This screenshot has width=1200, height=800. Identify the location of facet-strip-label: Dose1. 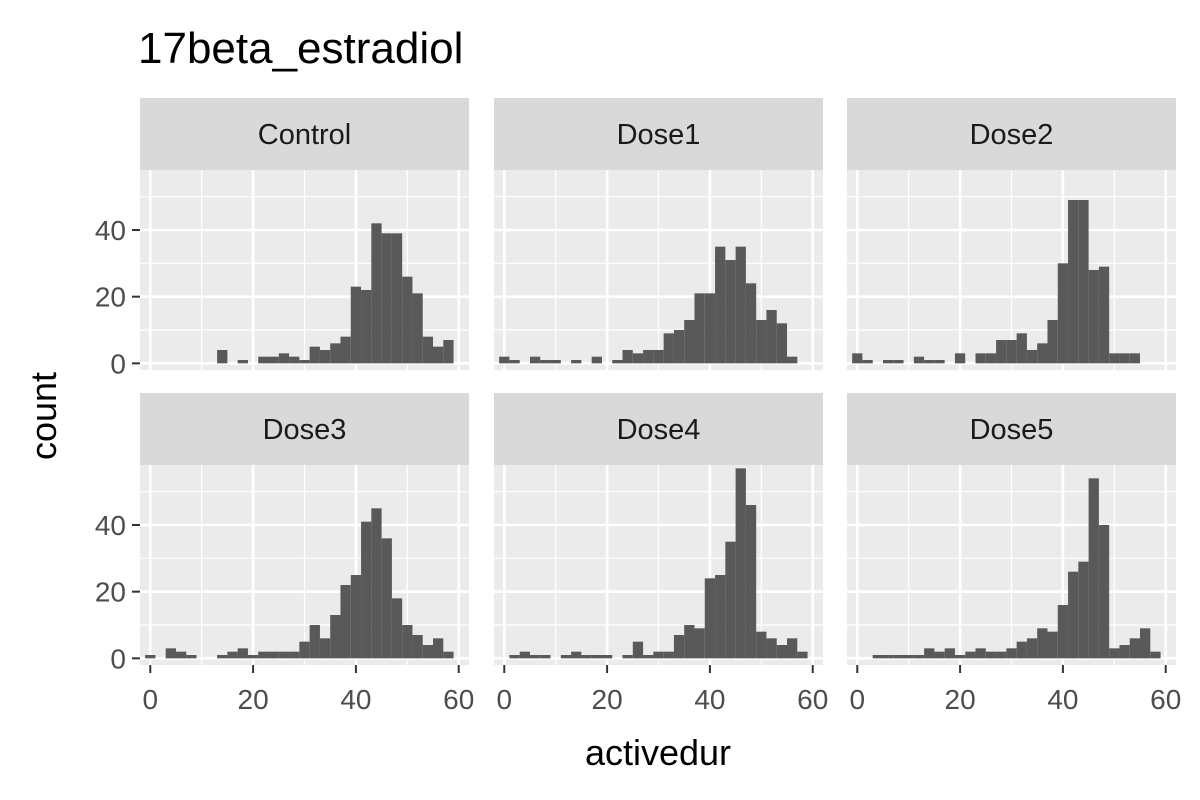
(659, 135).